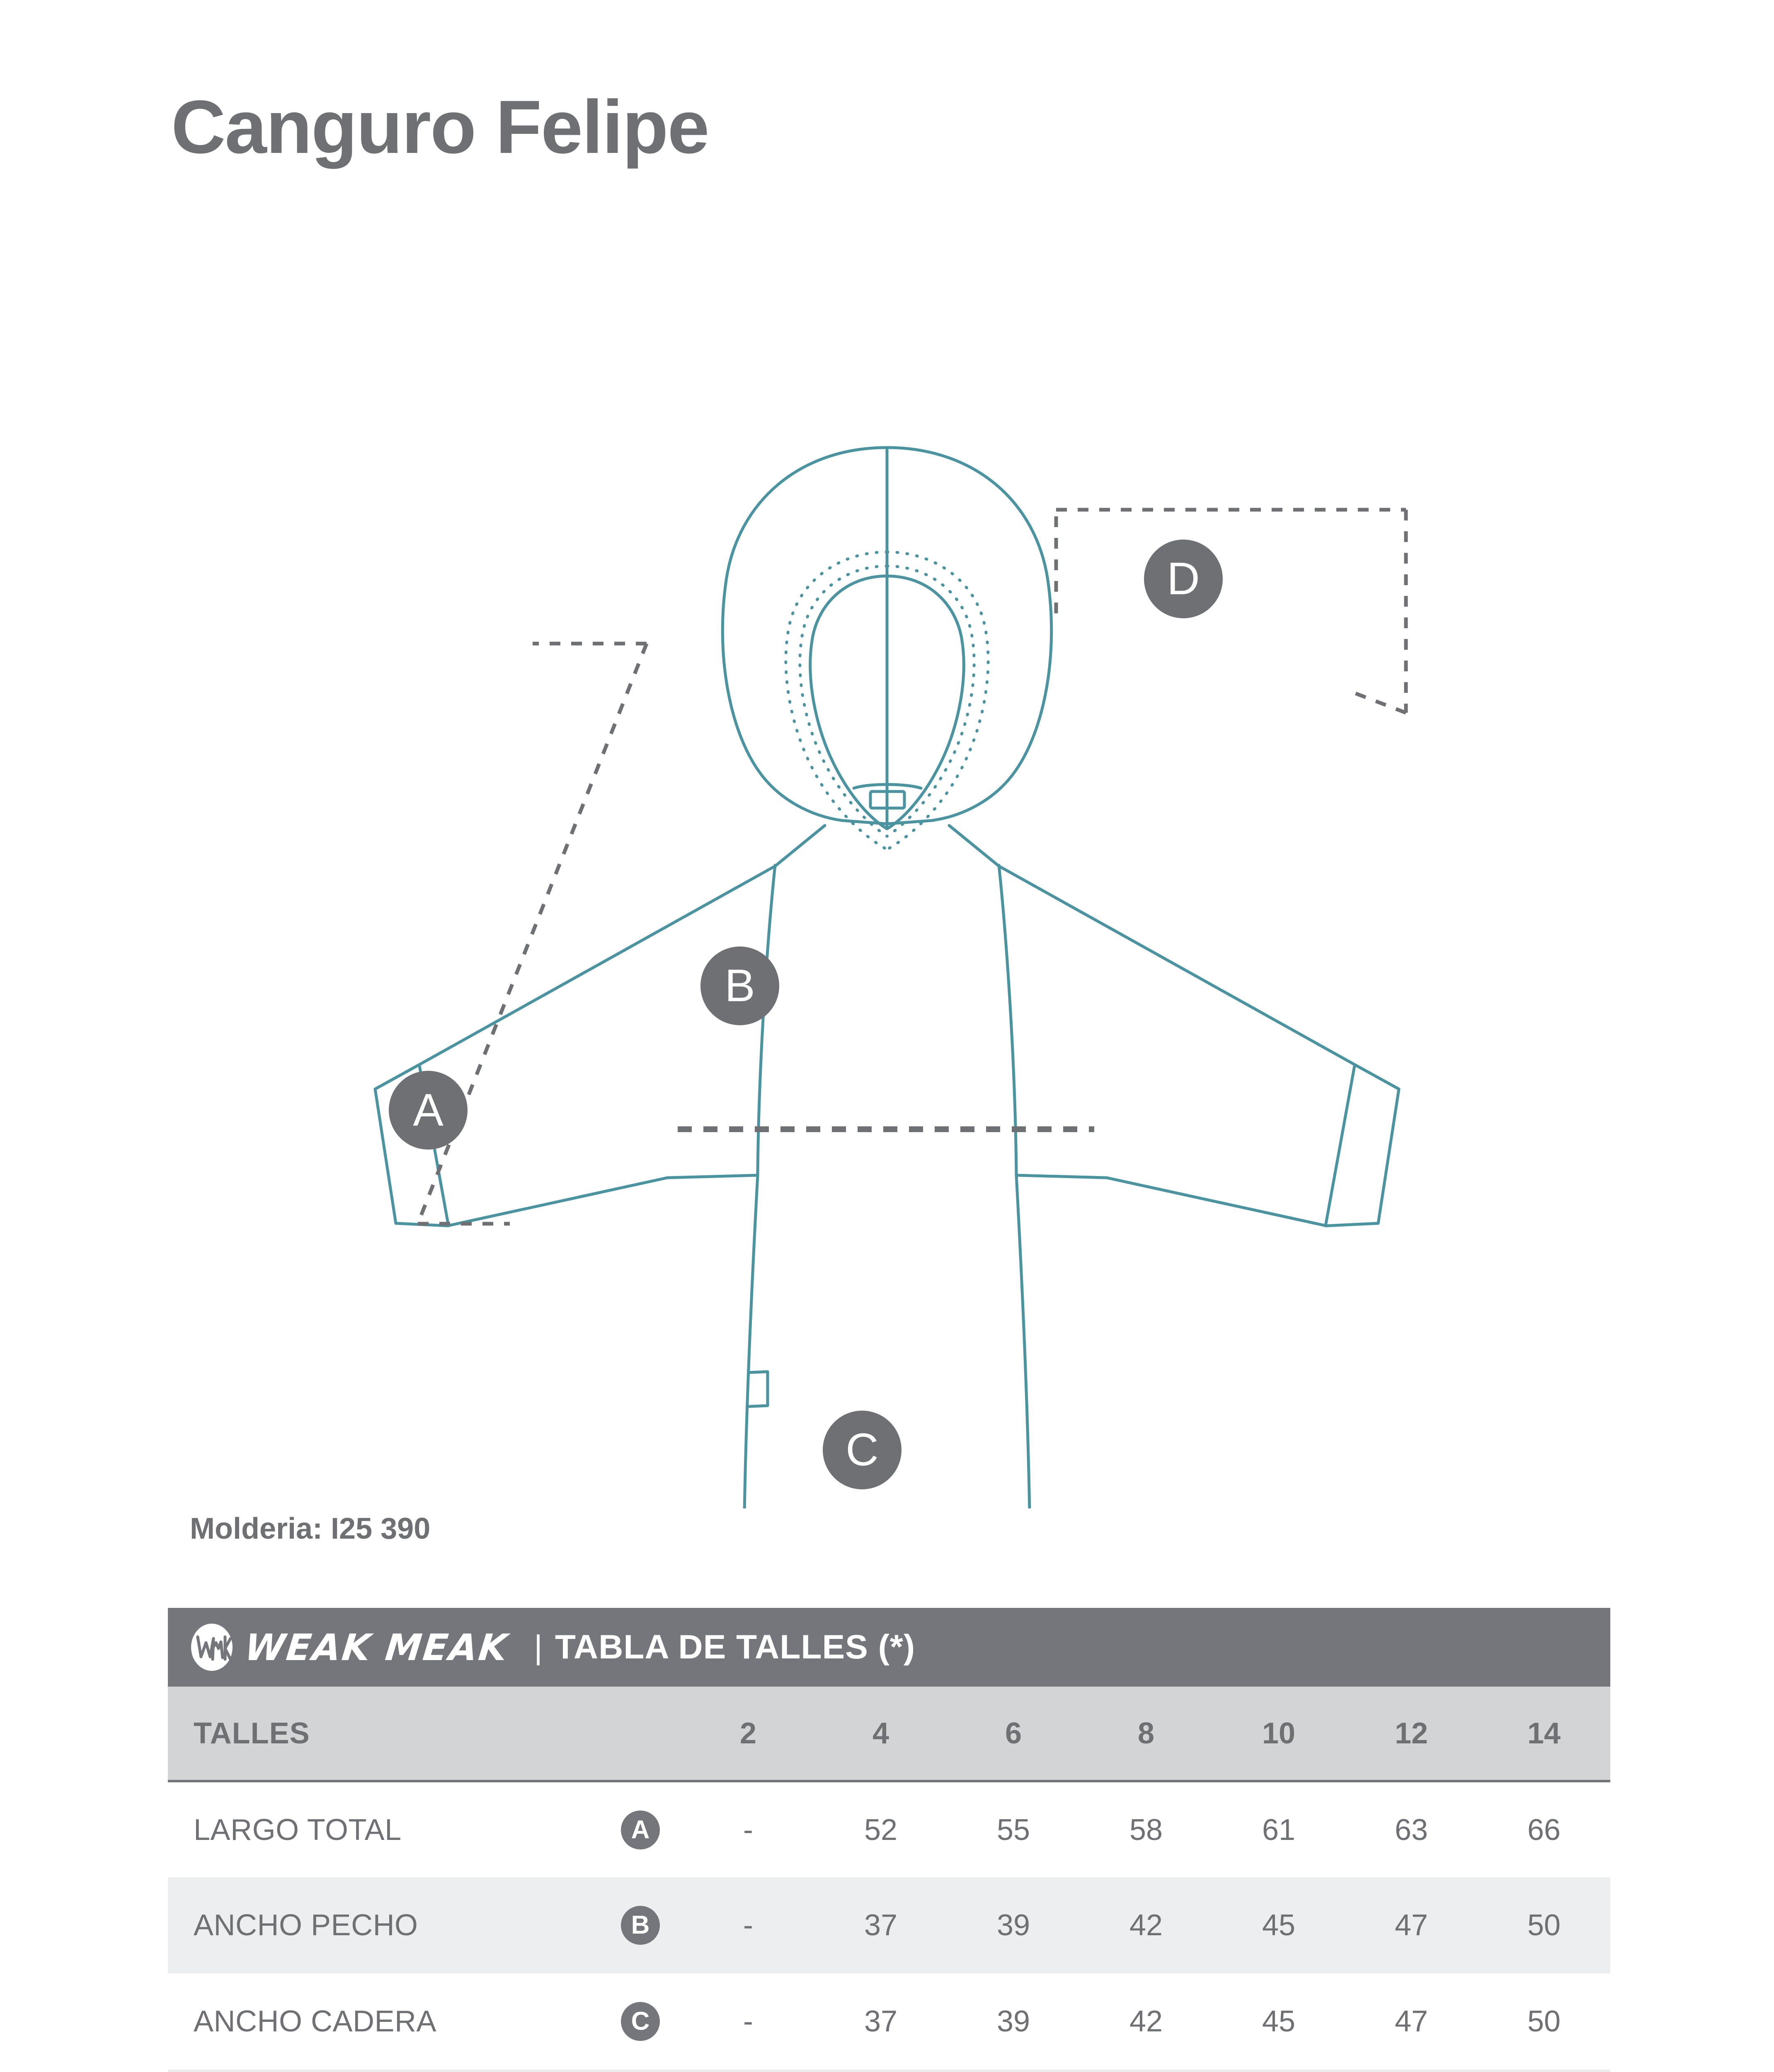 The image size is (1774, 2072). What do you see at coordinates (1013, 1733) in the screenshot?
I see `column-header-size-6: 6` at bounding box center [1013, 1733].